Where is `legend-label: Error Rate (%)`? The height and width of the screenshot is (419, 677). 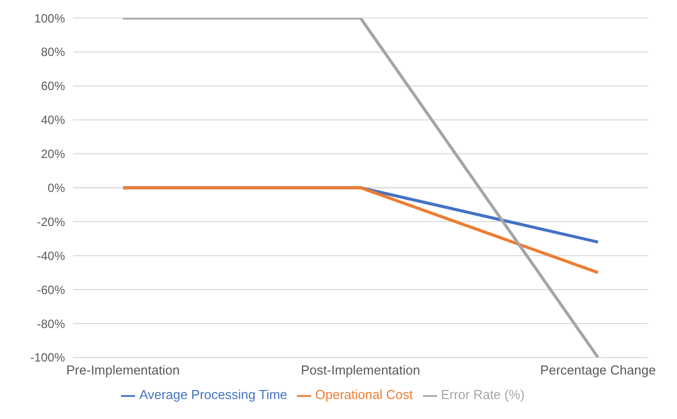 legend-label: Error Rate (%) is located at coordinates (482, 394).